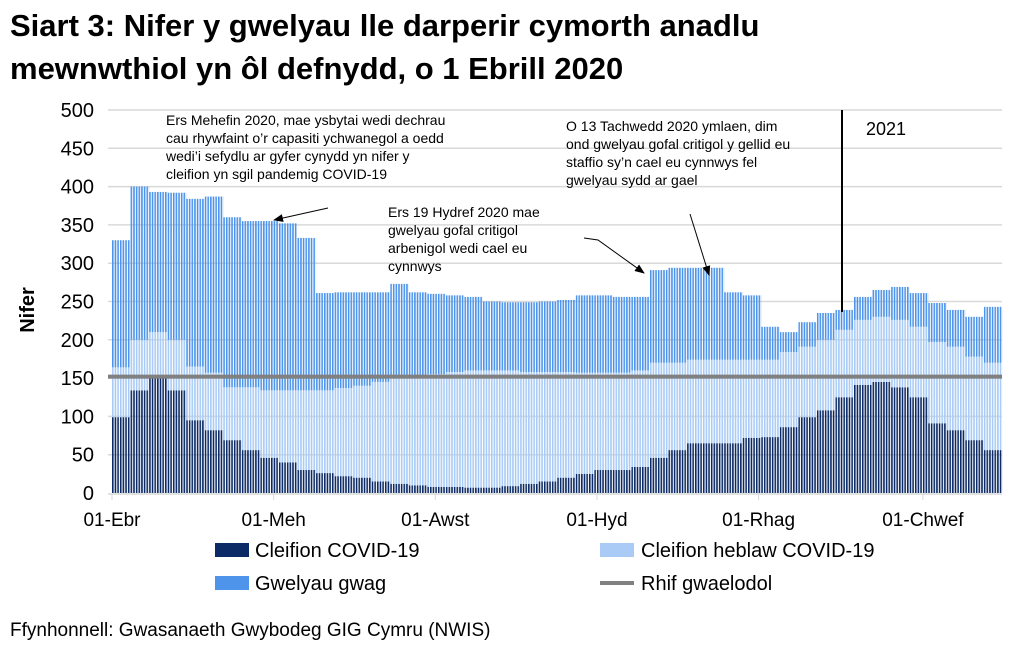  Describe the element at coordinates (596, 520) in the screenshot. I see `x-tick-label: 01-Hyd` at that location.